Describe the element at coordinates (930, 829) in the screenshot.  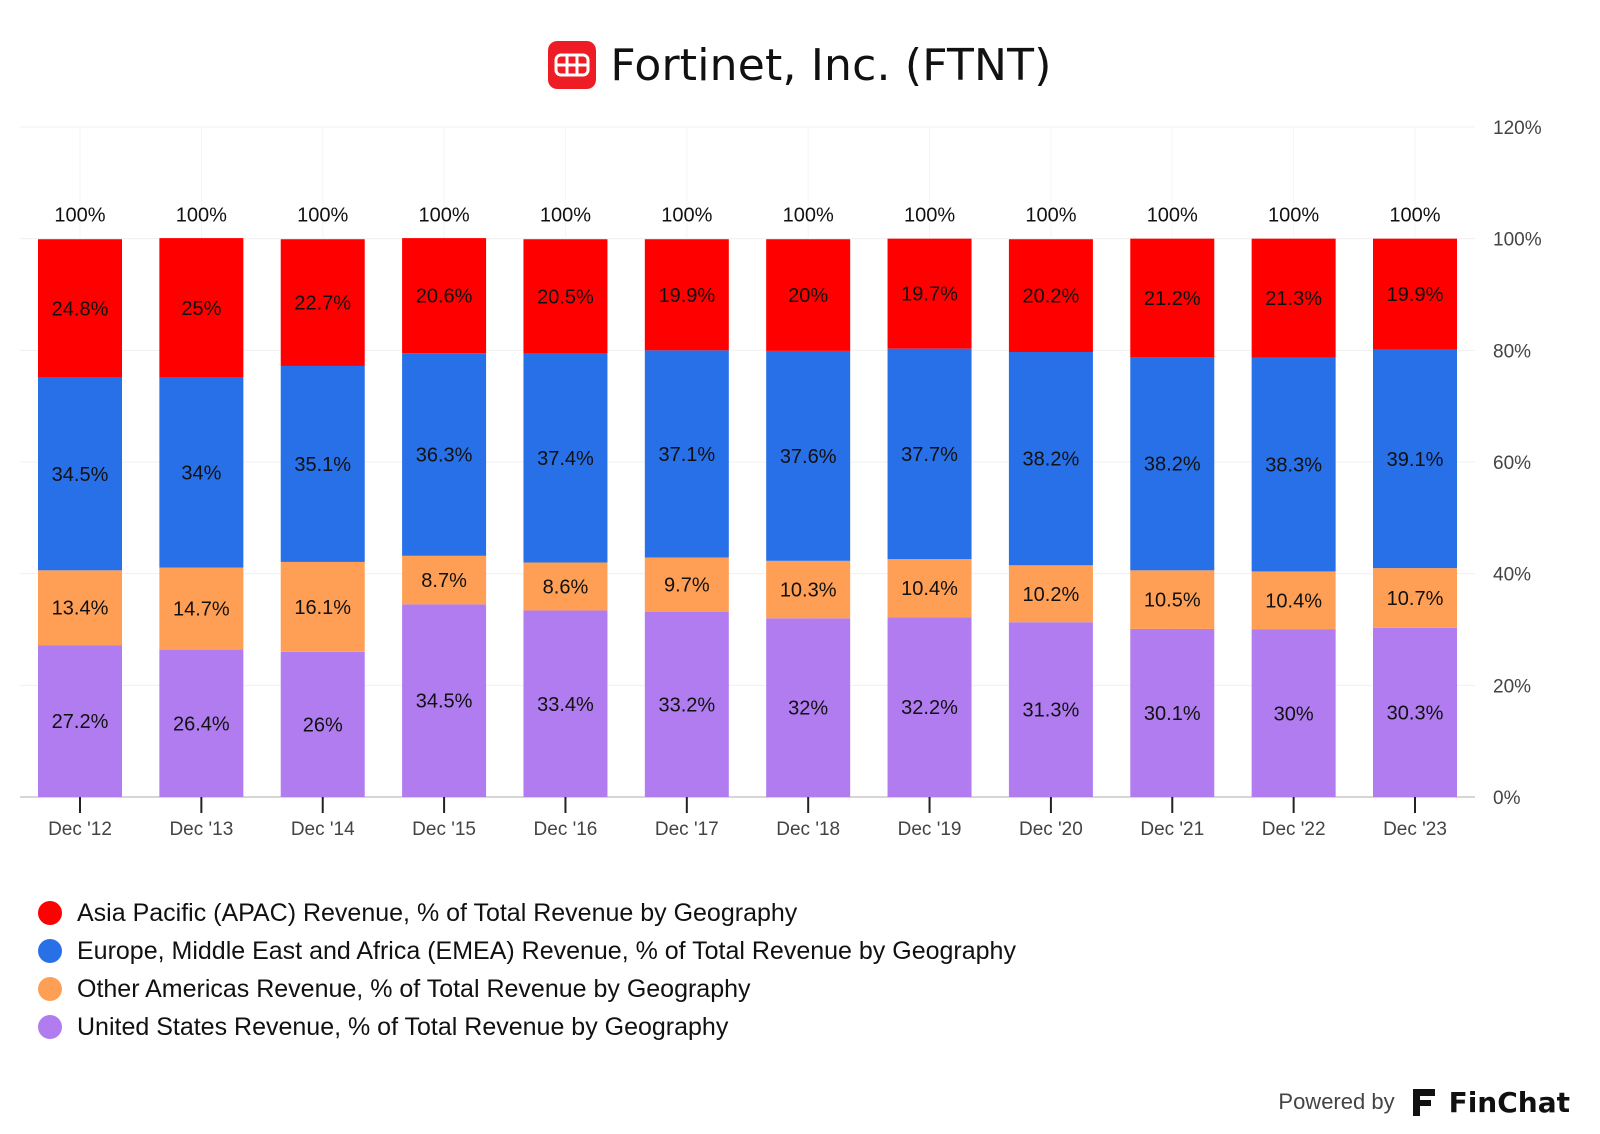
I see `x-tick-label: Dec '19` at that location.